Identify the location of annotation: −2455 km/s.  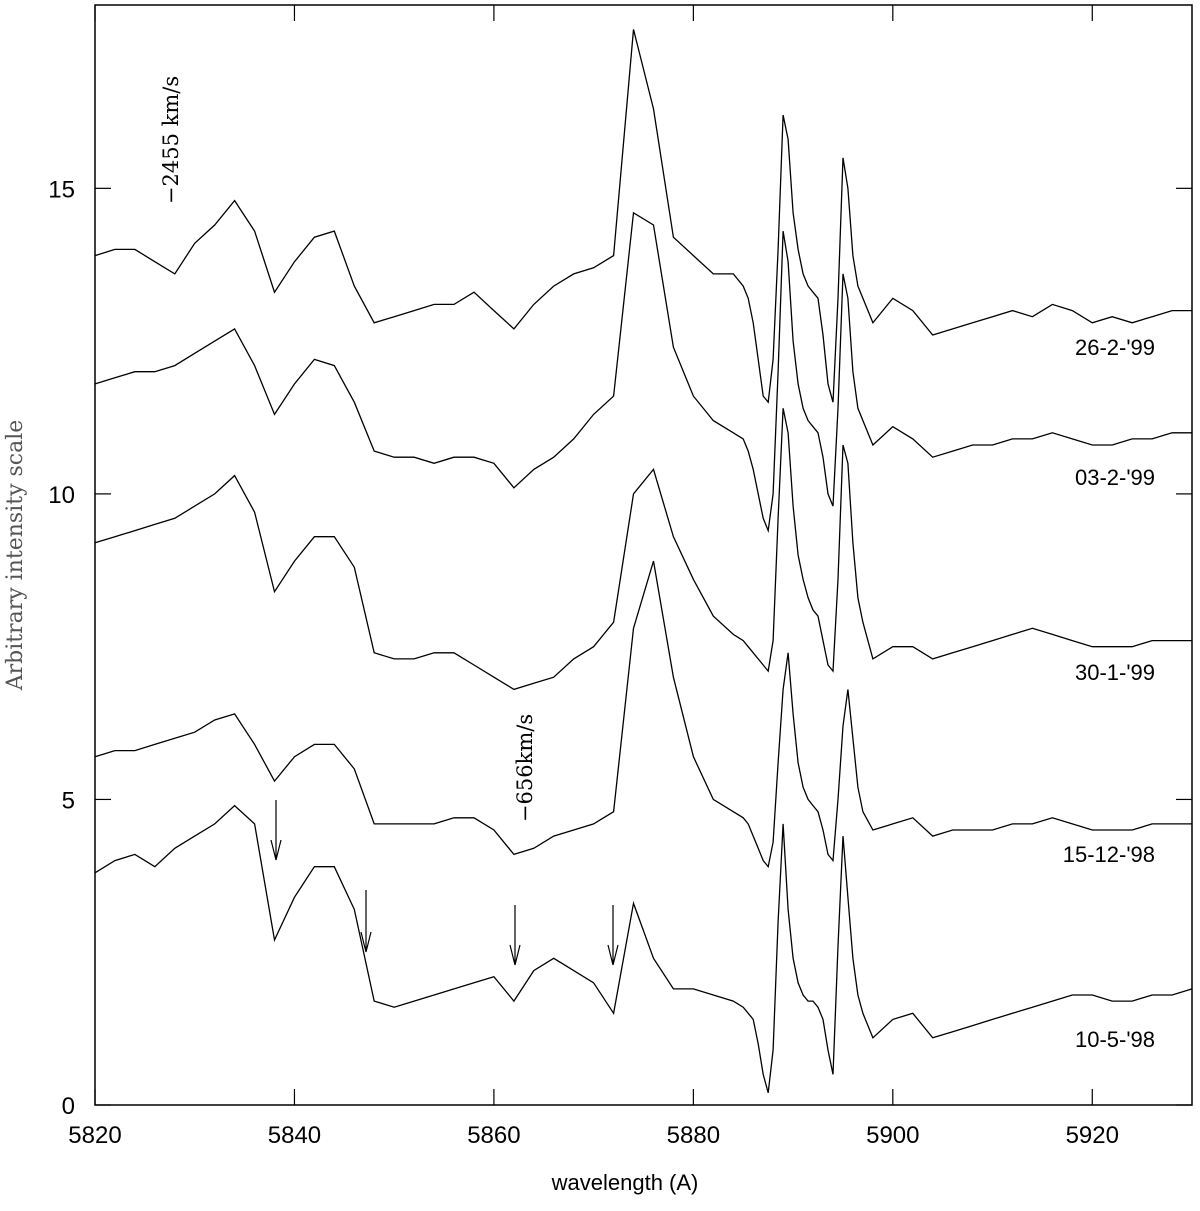
(171, 140).